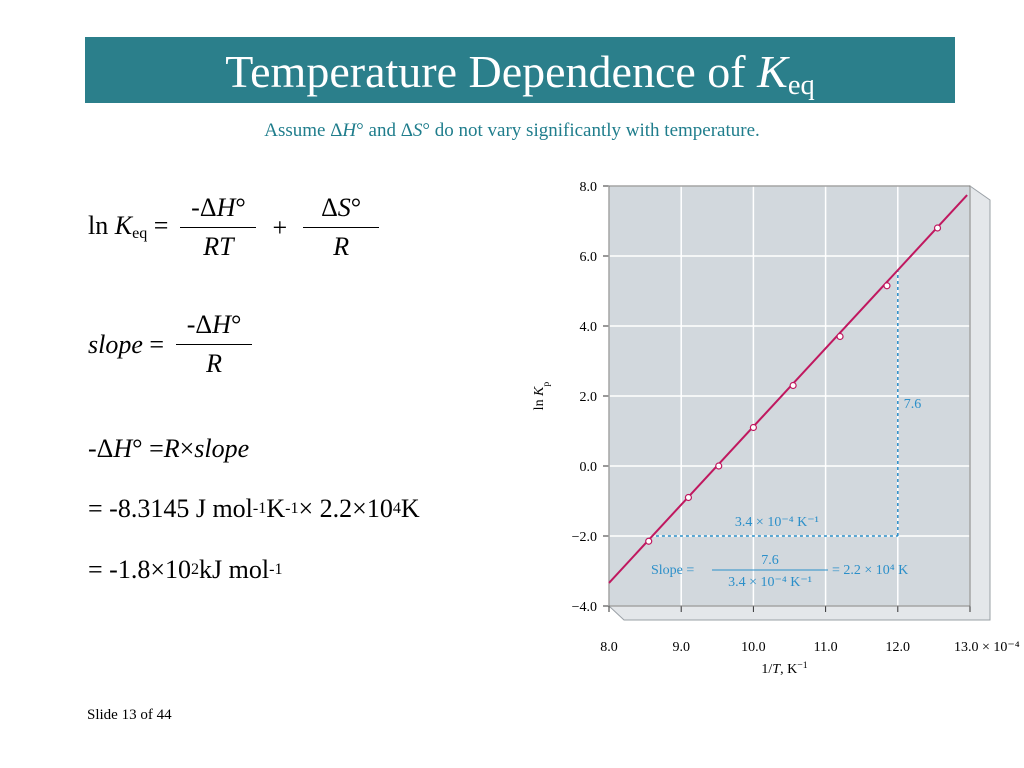  Describe the element at coordinates (589, 327) in the screenshot. I see `y-tick-label: 4.0` at that location.